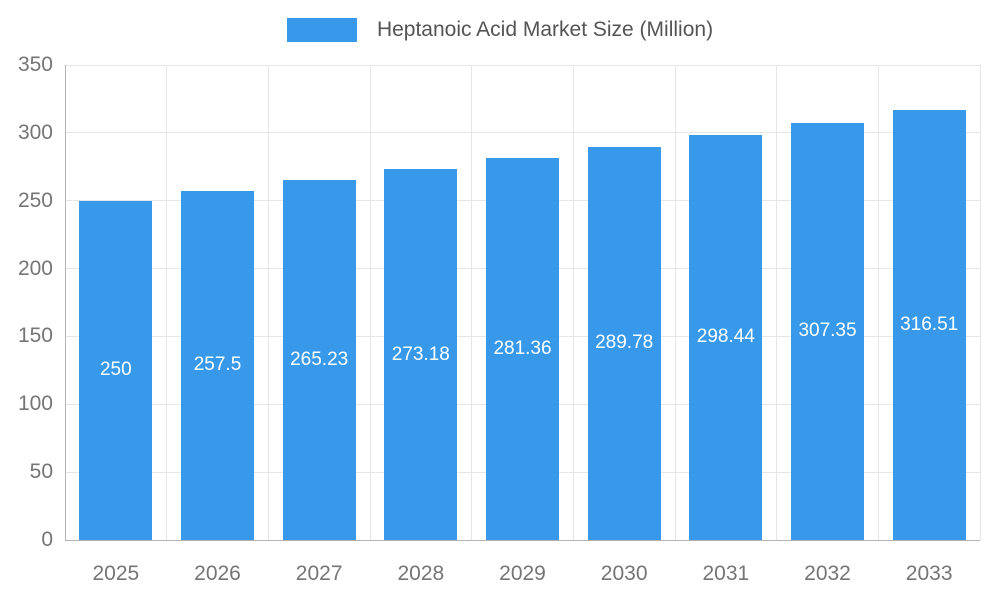  I want to click on bar-value-label: 298.44, so click(725, 337).